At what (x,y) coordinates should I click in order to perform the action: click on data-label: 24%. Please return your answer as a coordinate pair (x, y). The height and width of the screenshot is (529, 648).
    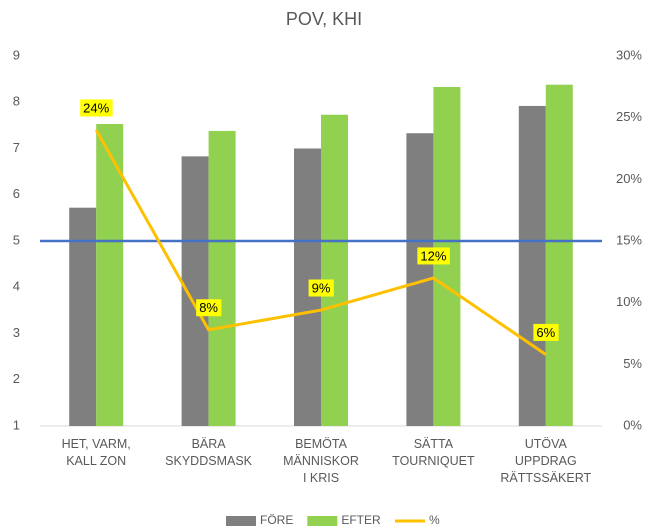
    Looking at the image, I should click on (96, 107).